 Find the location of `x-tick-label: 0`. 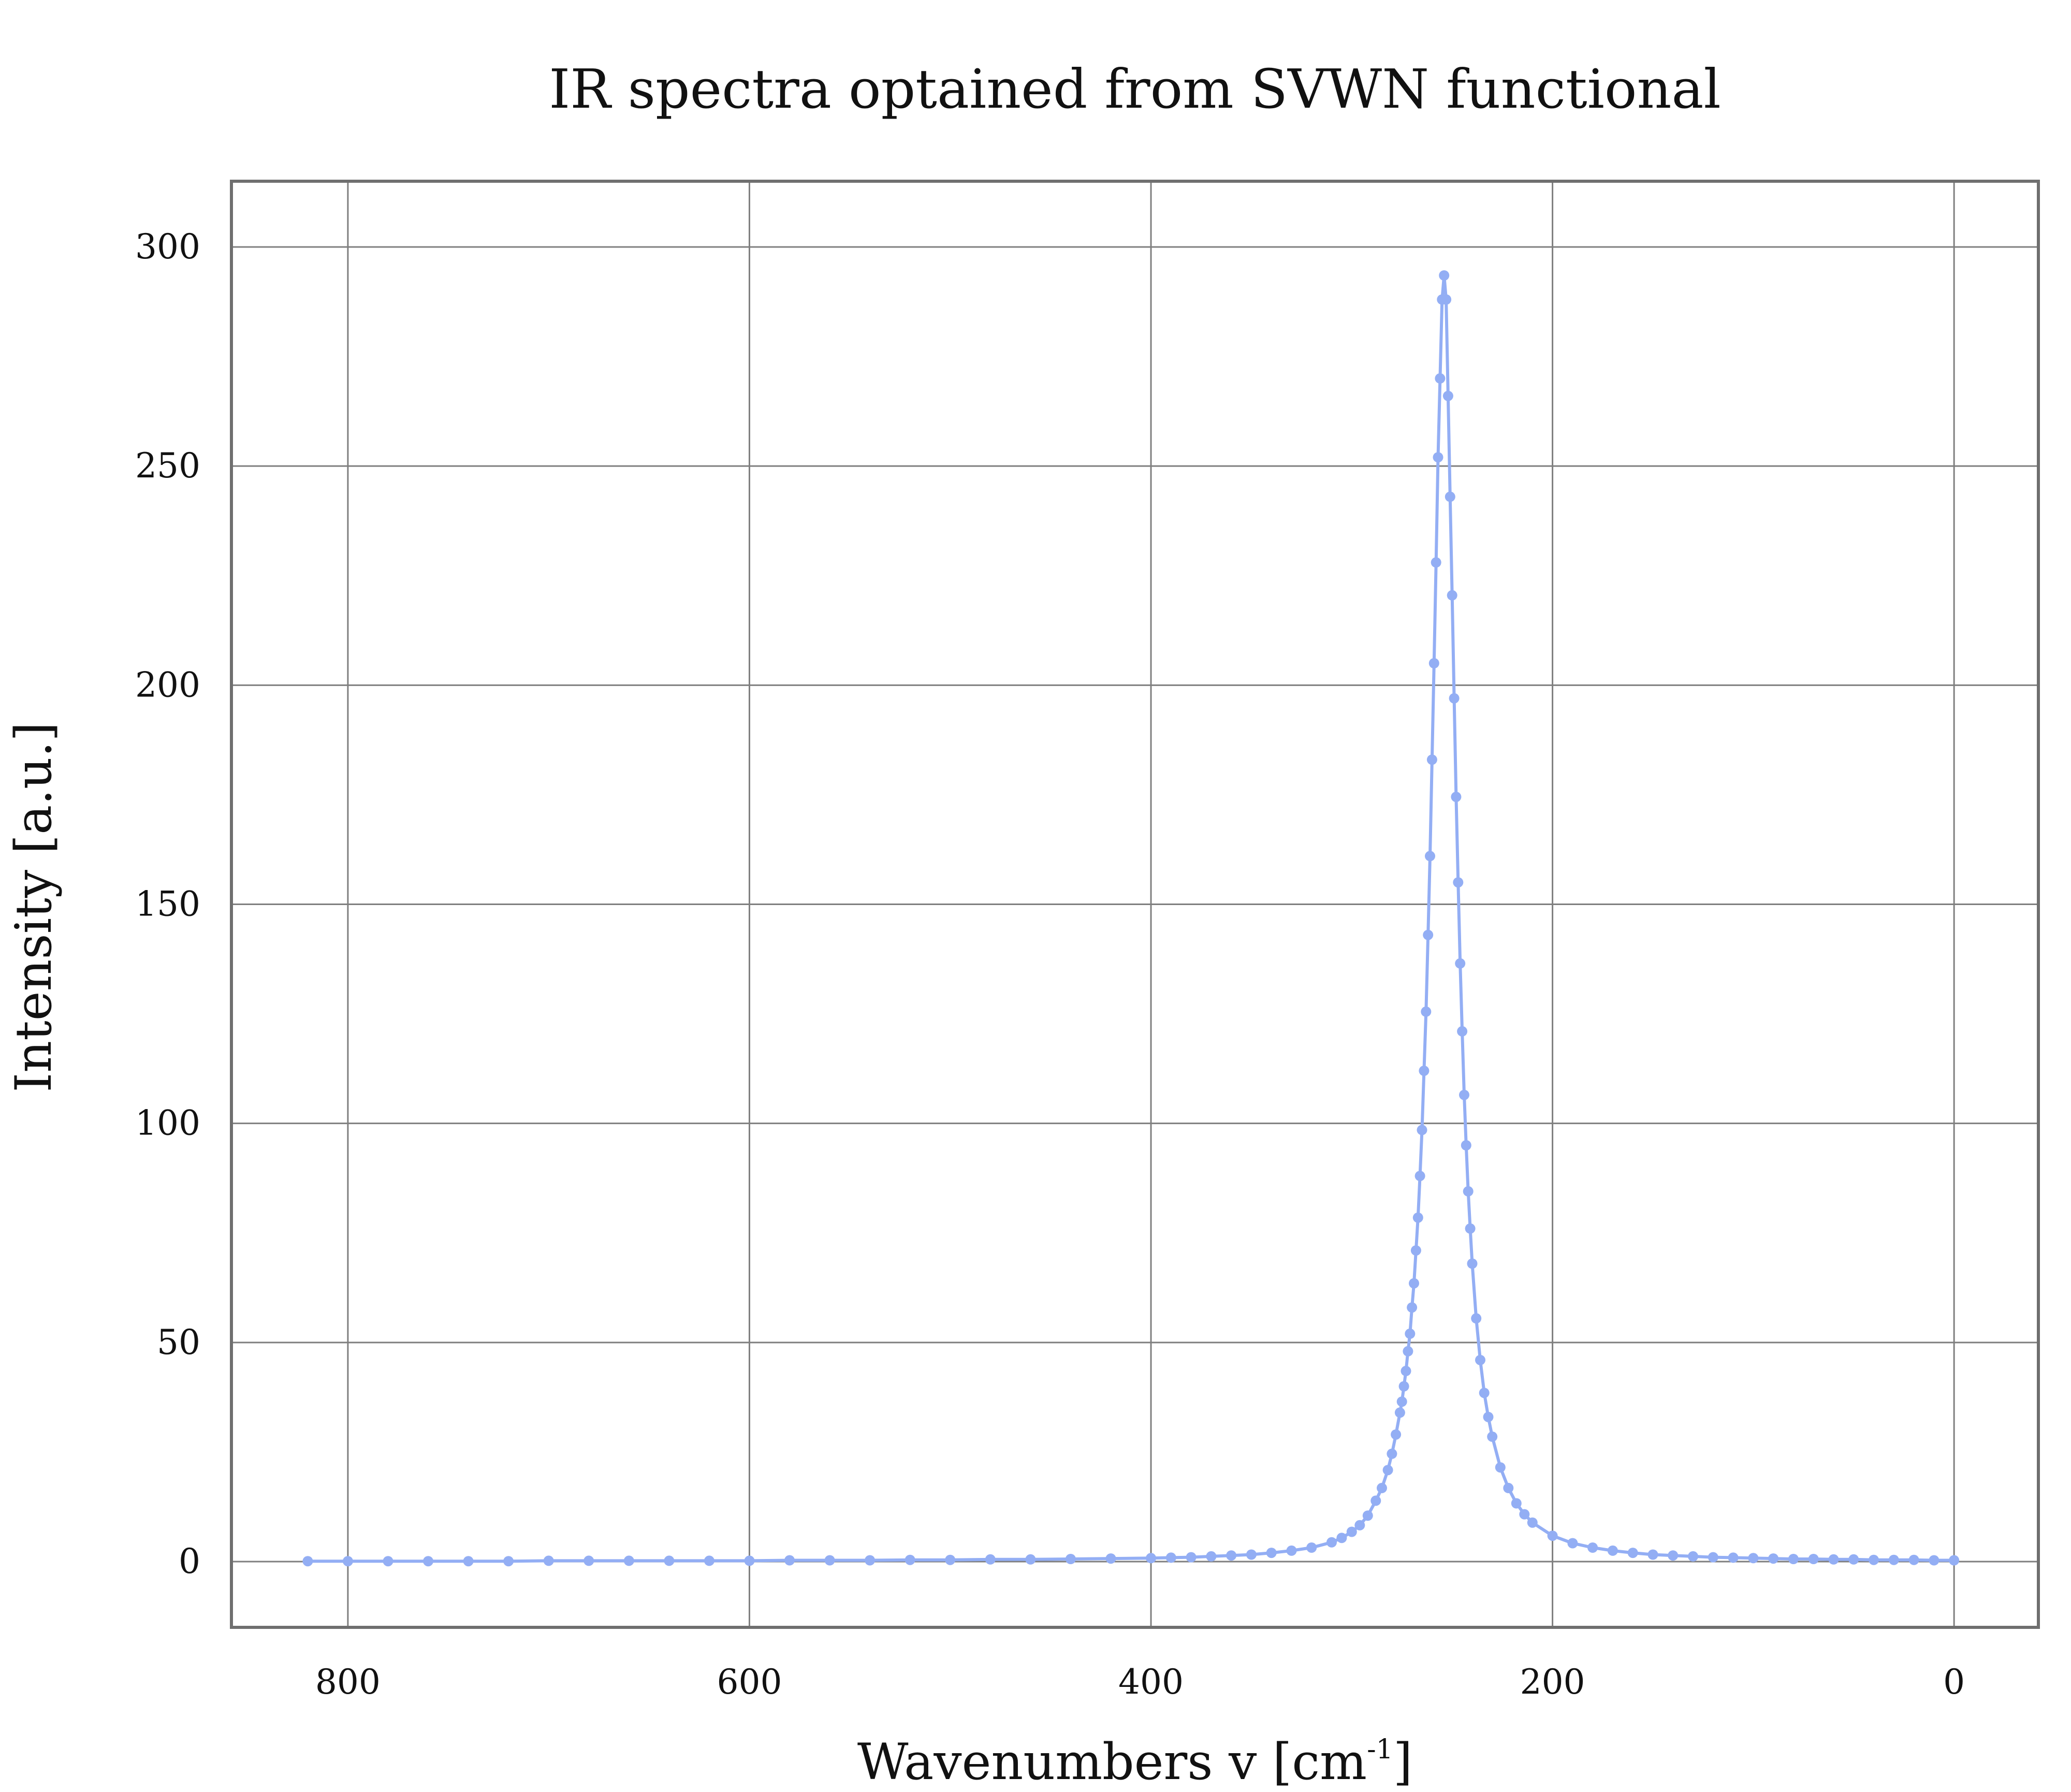

x-tick-label: 0 is located at coordinates (1954, 1682).